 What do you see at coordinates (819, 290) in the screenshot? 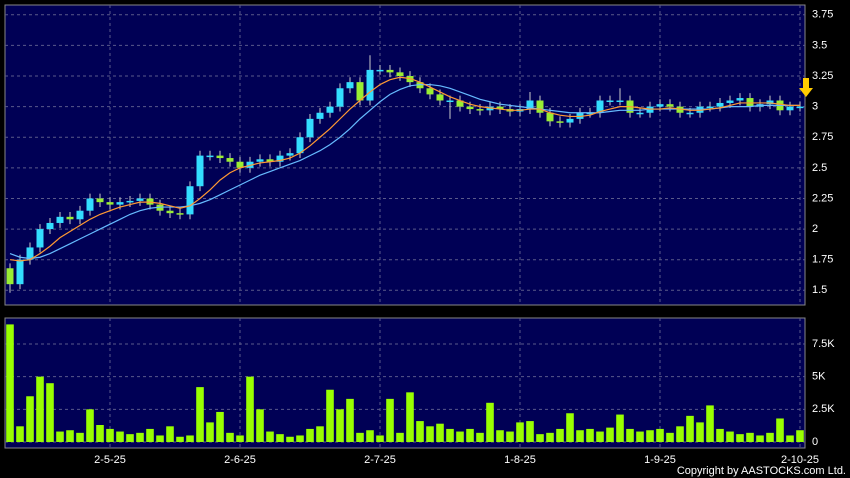
I see `y-tick-label: 1.5` at bounding box center [819, 290].